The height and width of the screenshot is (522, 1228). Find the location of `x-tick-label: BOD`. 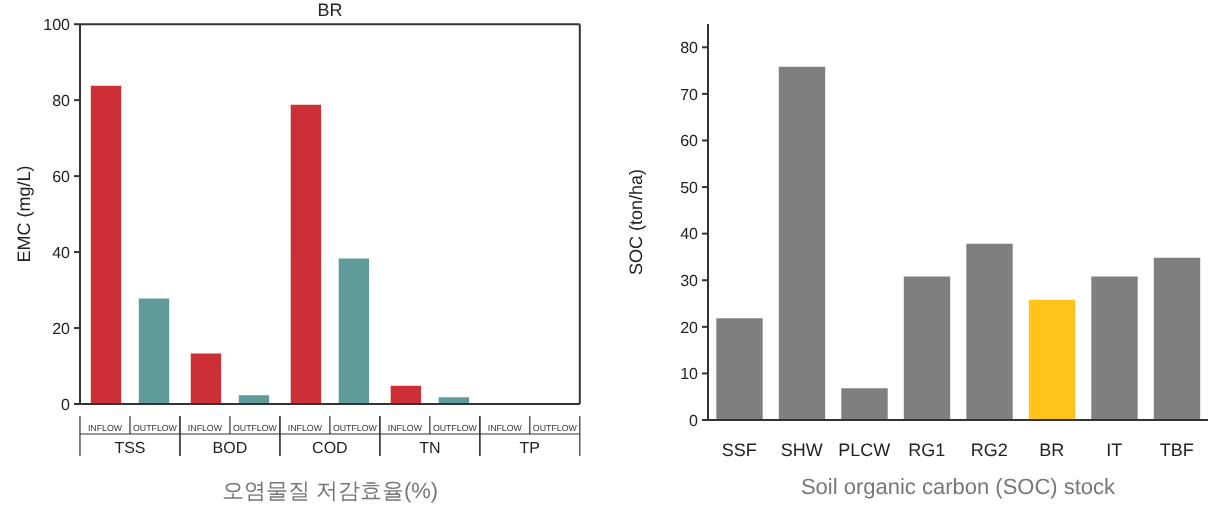

x-tick-label: BOD is located at coordinates (230, 448).